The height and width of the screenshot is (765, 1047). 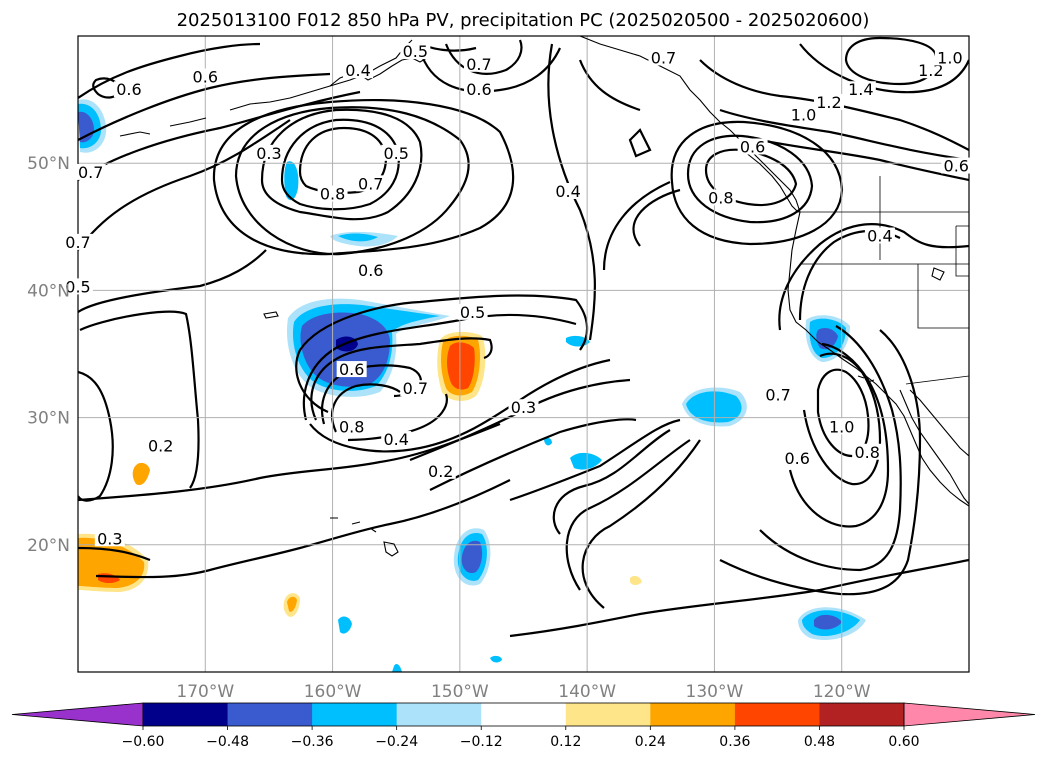 I want to click on longitude-tick-label: 160°W, so click(x=333, y=692).